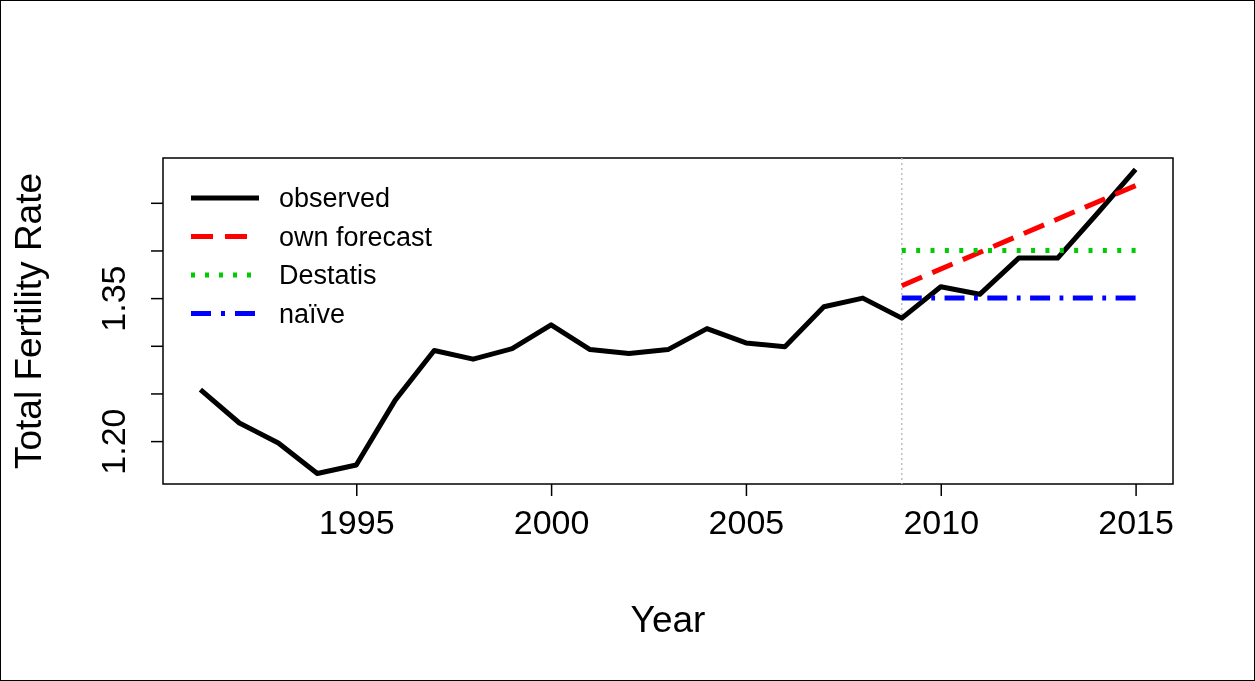  Describe the element at coordinates (356, 236) in the screenshot. I see `legend-label: own forecast` at that location.